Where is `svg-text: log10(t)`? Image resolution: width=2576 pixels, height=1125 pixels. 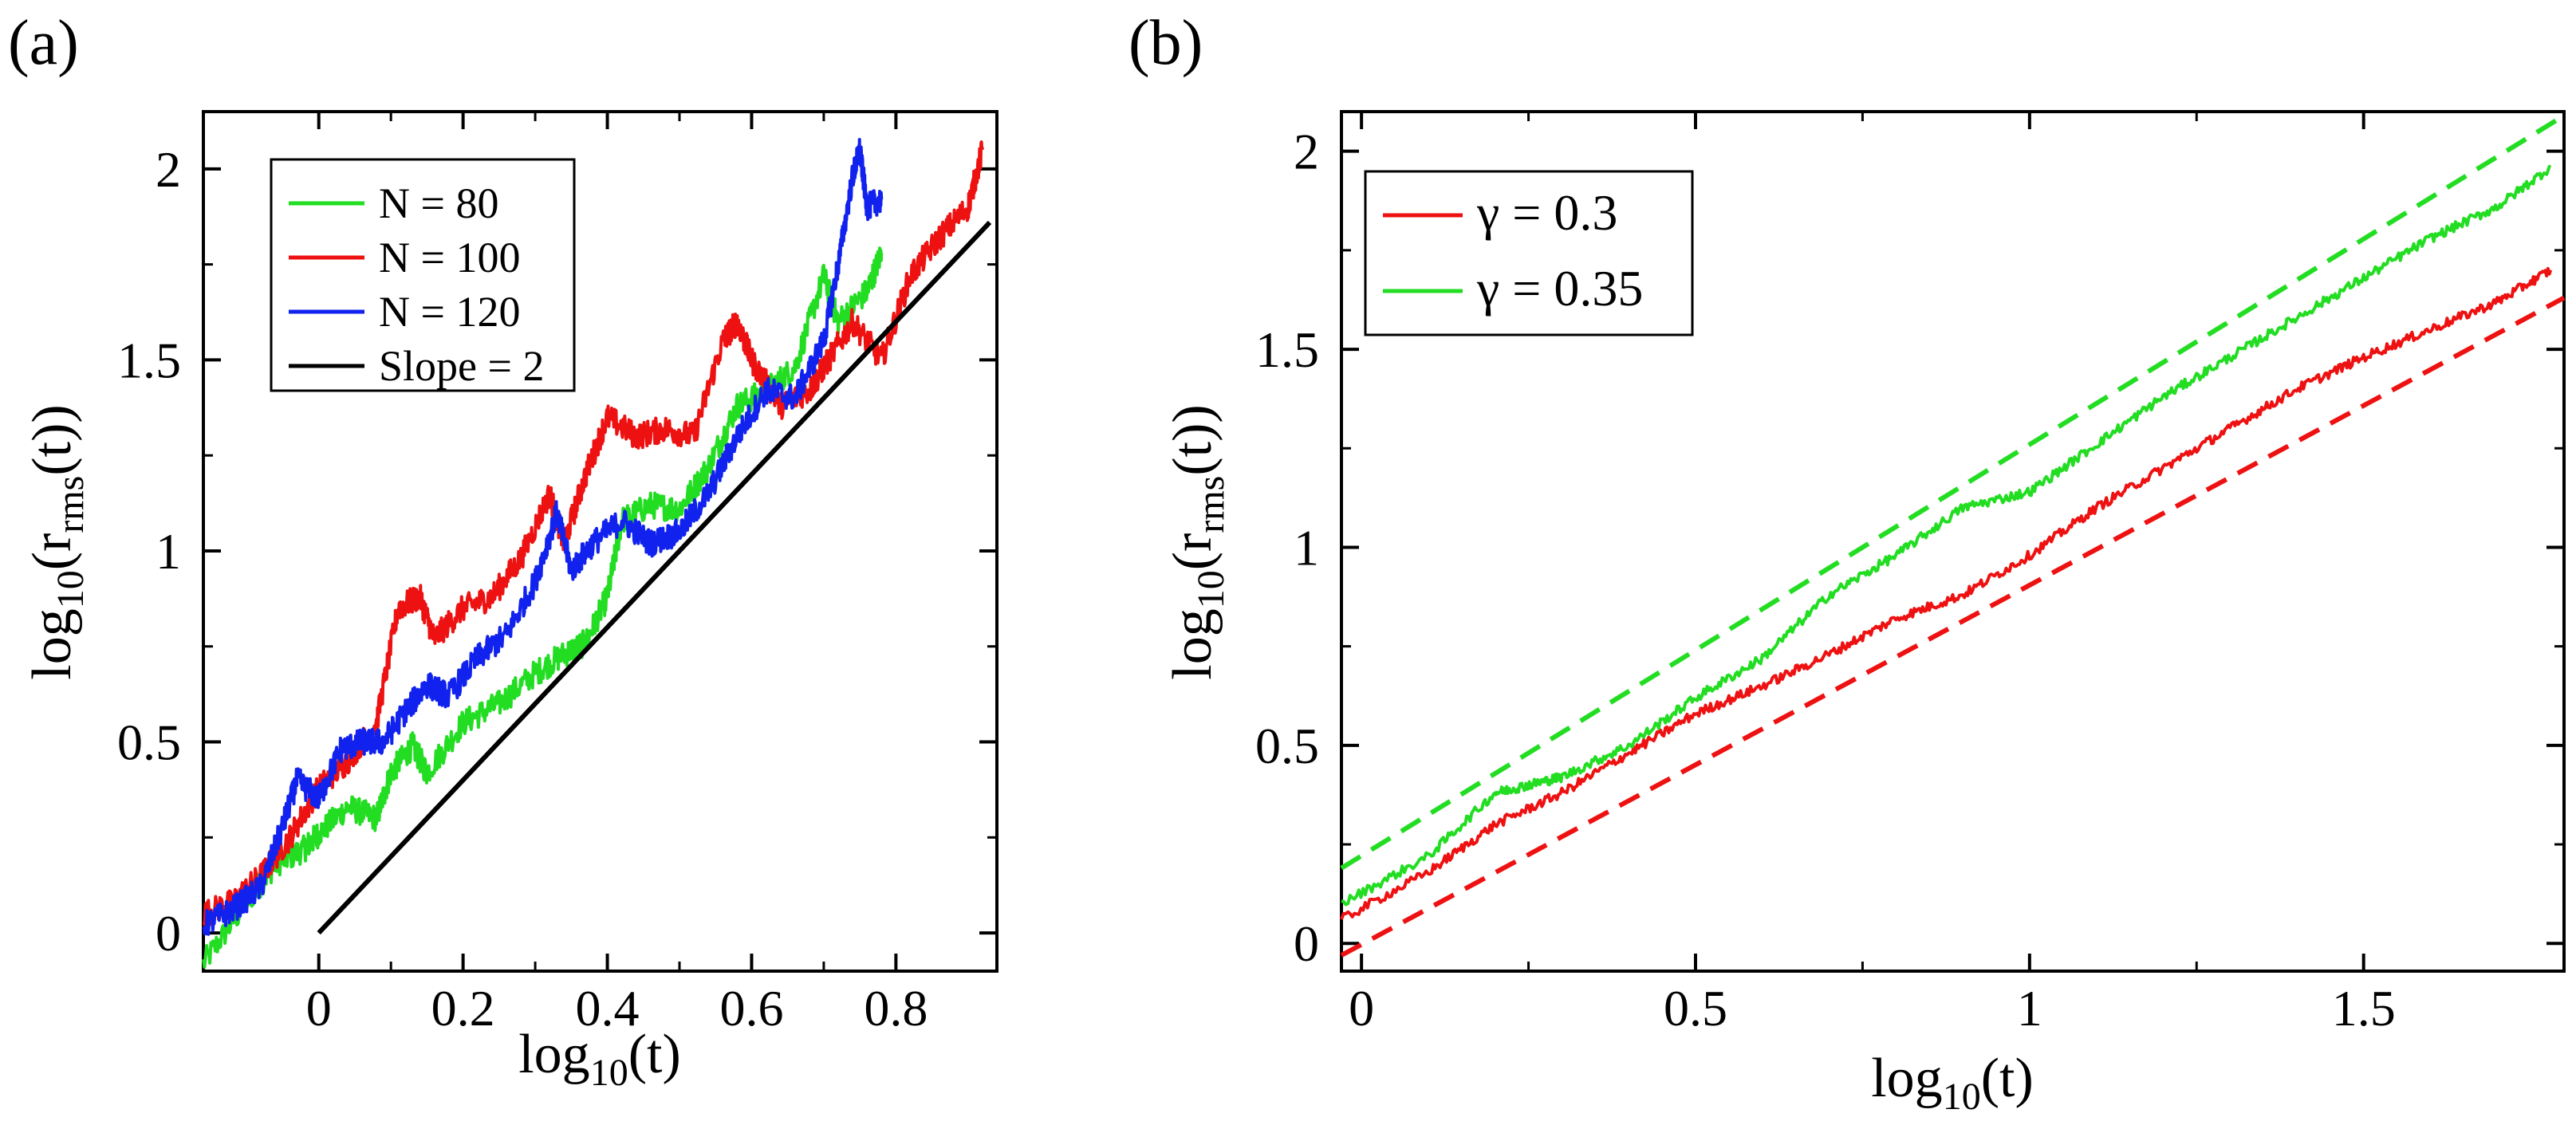
svg-text: log10(t) is located at coordinates (1952, 1083).